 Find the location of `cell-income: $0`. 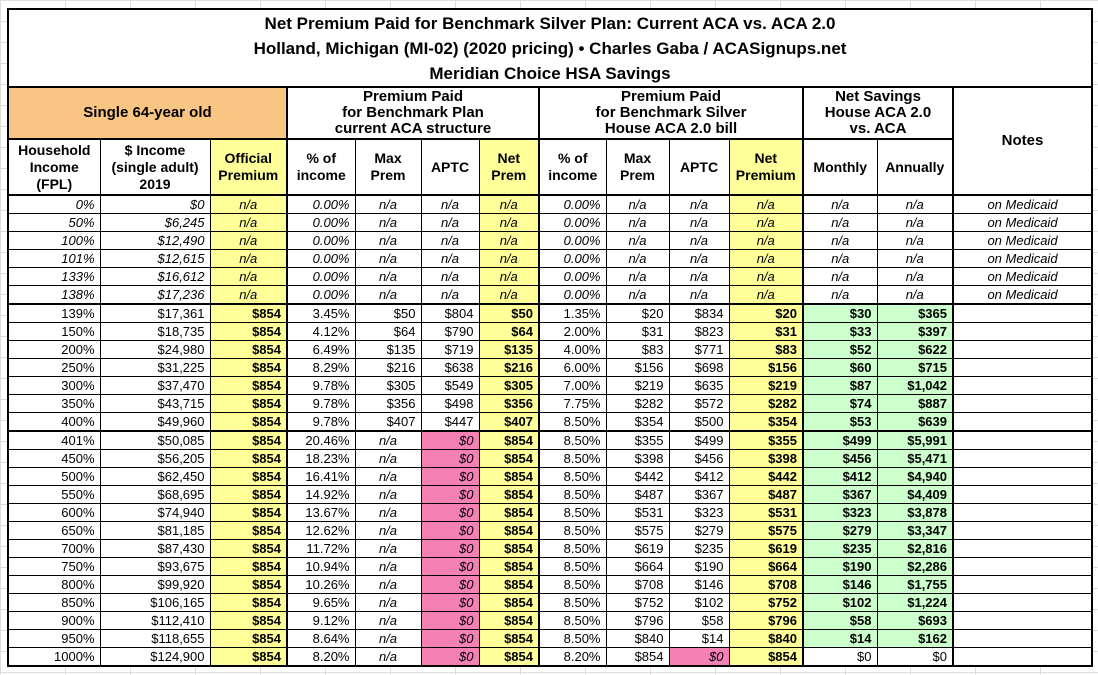

cell-income: $0 is located at coordinates (155, 204).